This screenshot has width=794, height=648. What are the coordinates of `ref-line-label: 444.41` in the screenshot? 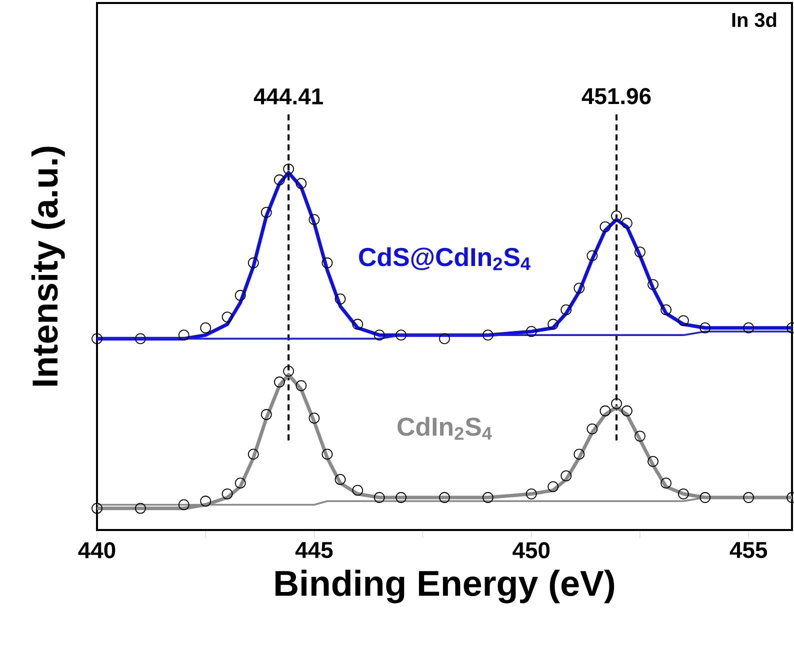 It's located at (288, 96).